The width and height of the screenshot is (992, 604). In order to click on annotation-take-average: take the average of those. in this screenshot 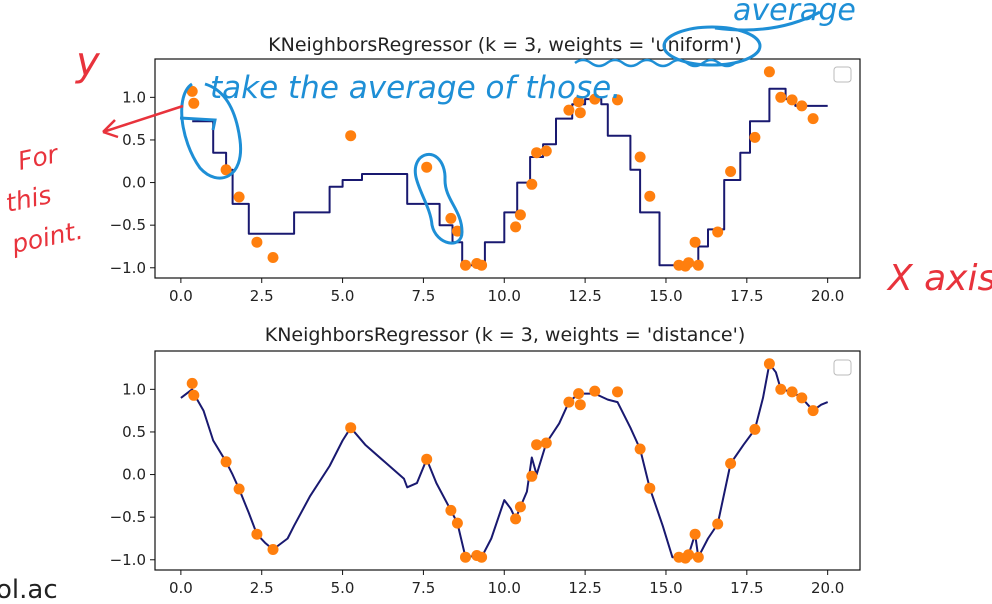, I will do `click(415, 88)`.